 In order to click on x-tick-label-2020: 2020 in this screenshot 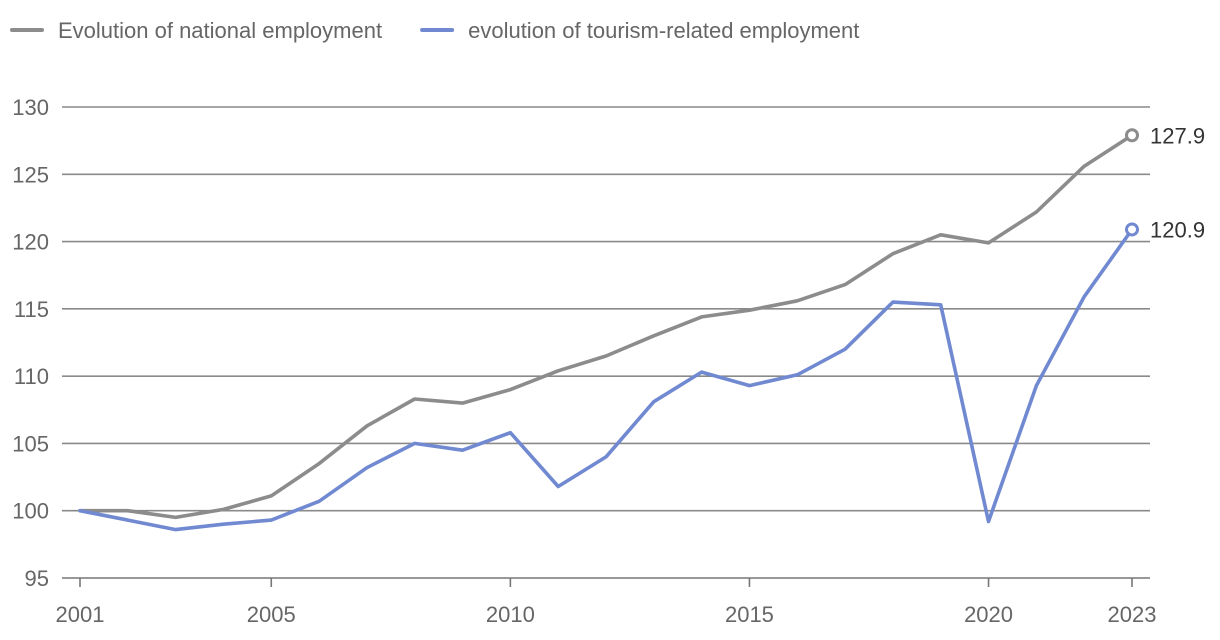, I will do `click(988, 614)`.